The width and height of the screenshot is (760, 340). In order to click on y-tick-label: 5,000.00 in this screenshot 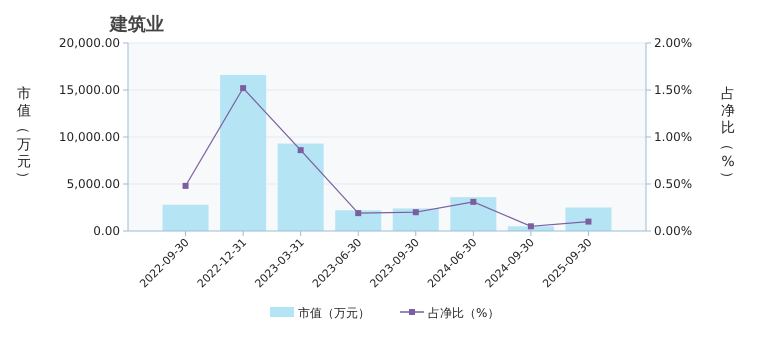, I will do `click(93, 184)`.